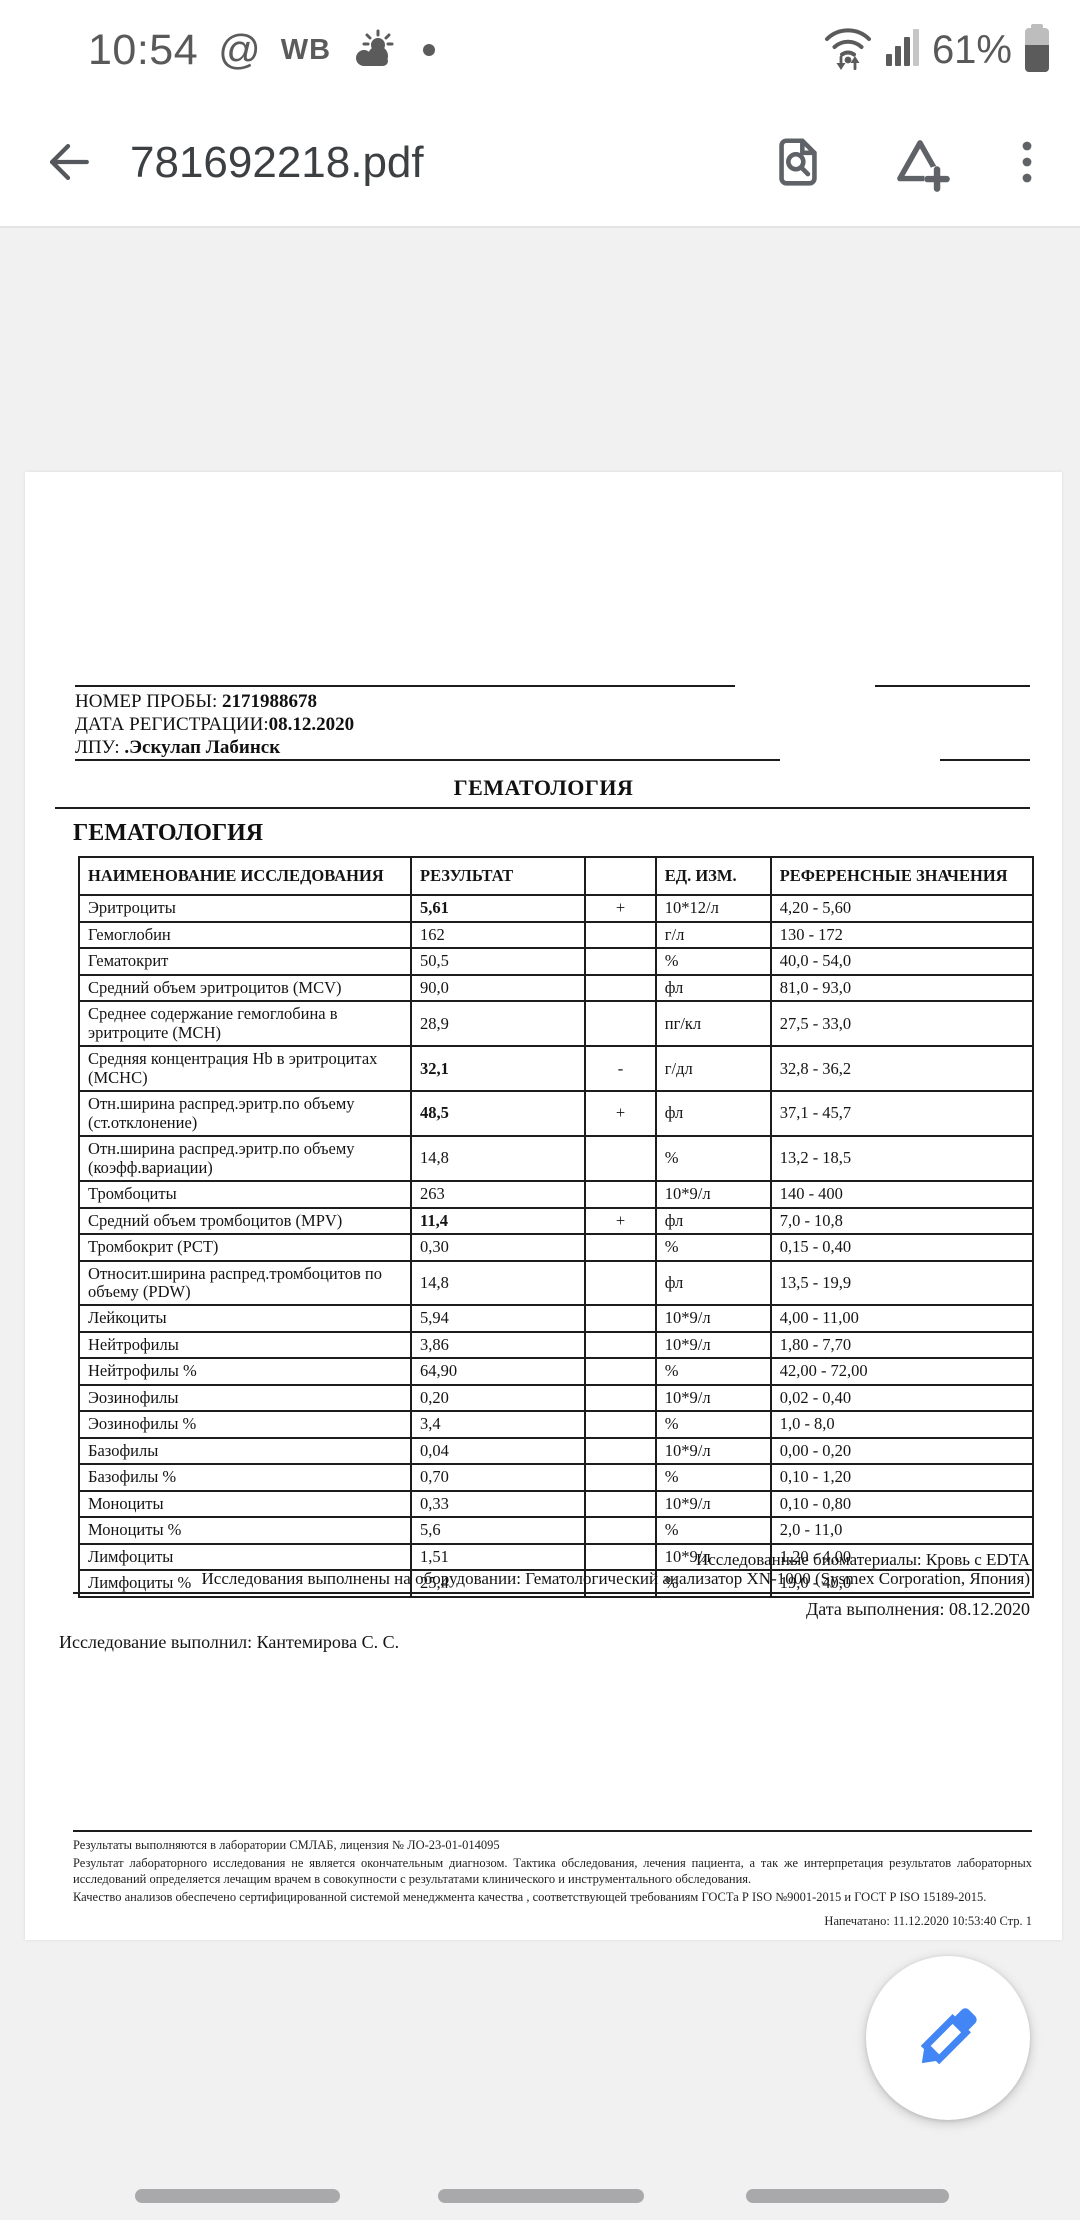  Describe the element at coordinates (902, 988) in the screenshot. I see `test-reference: 81,0 - 93,0` at that location.